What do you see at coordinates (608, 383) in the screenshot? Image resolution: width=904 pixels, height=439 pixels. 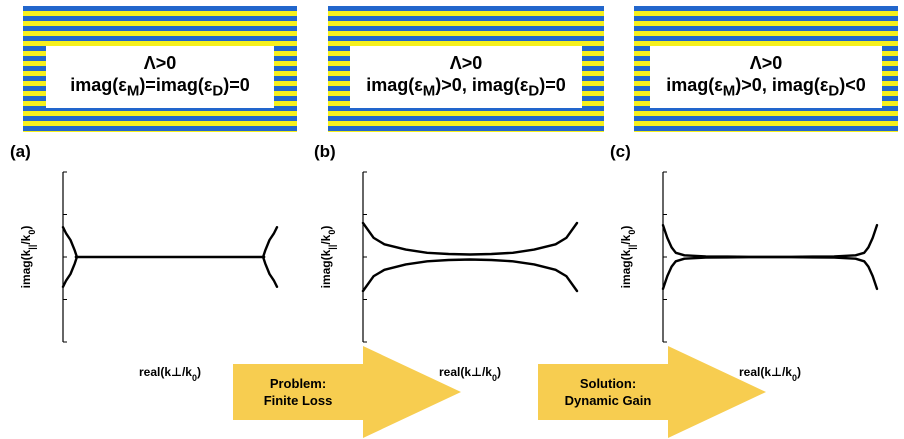 I see `solution-arrow-line1: Solution:` at bounding box center [608, 383].